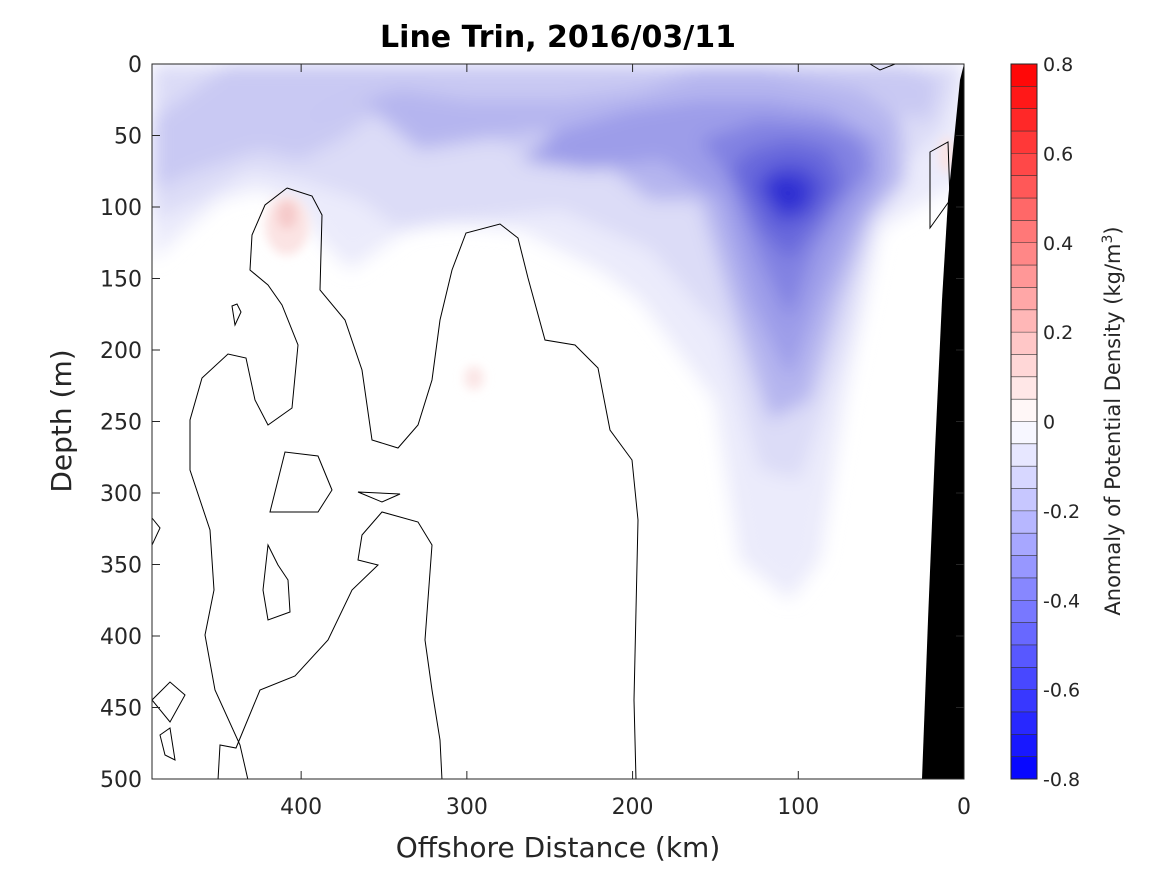 The height and width of the screenshot is (875, 1167). Describe the element at coordinates (1058, 333) in the screenshot. I see `colorbar-tick-label: 0.2` at that location.